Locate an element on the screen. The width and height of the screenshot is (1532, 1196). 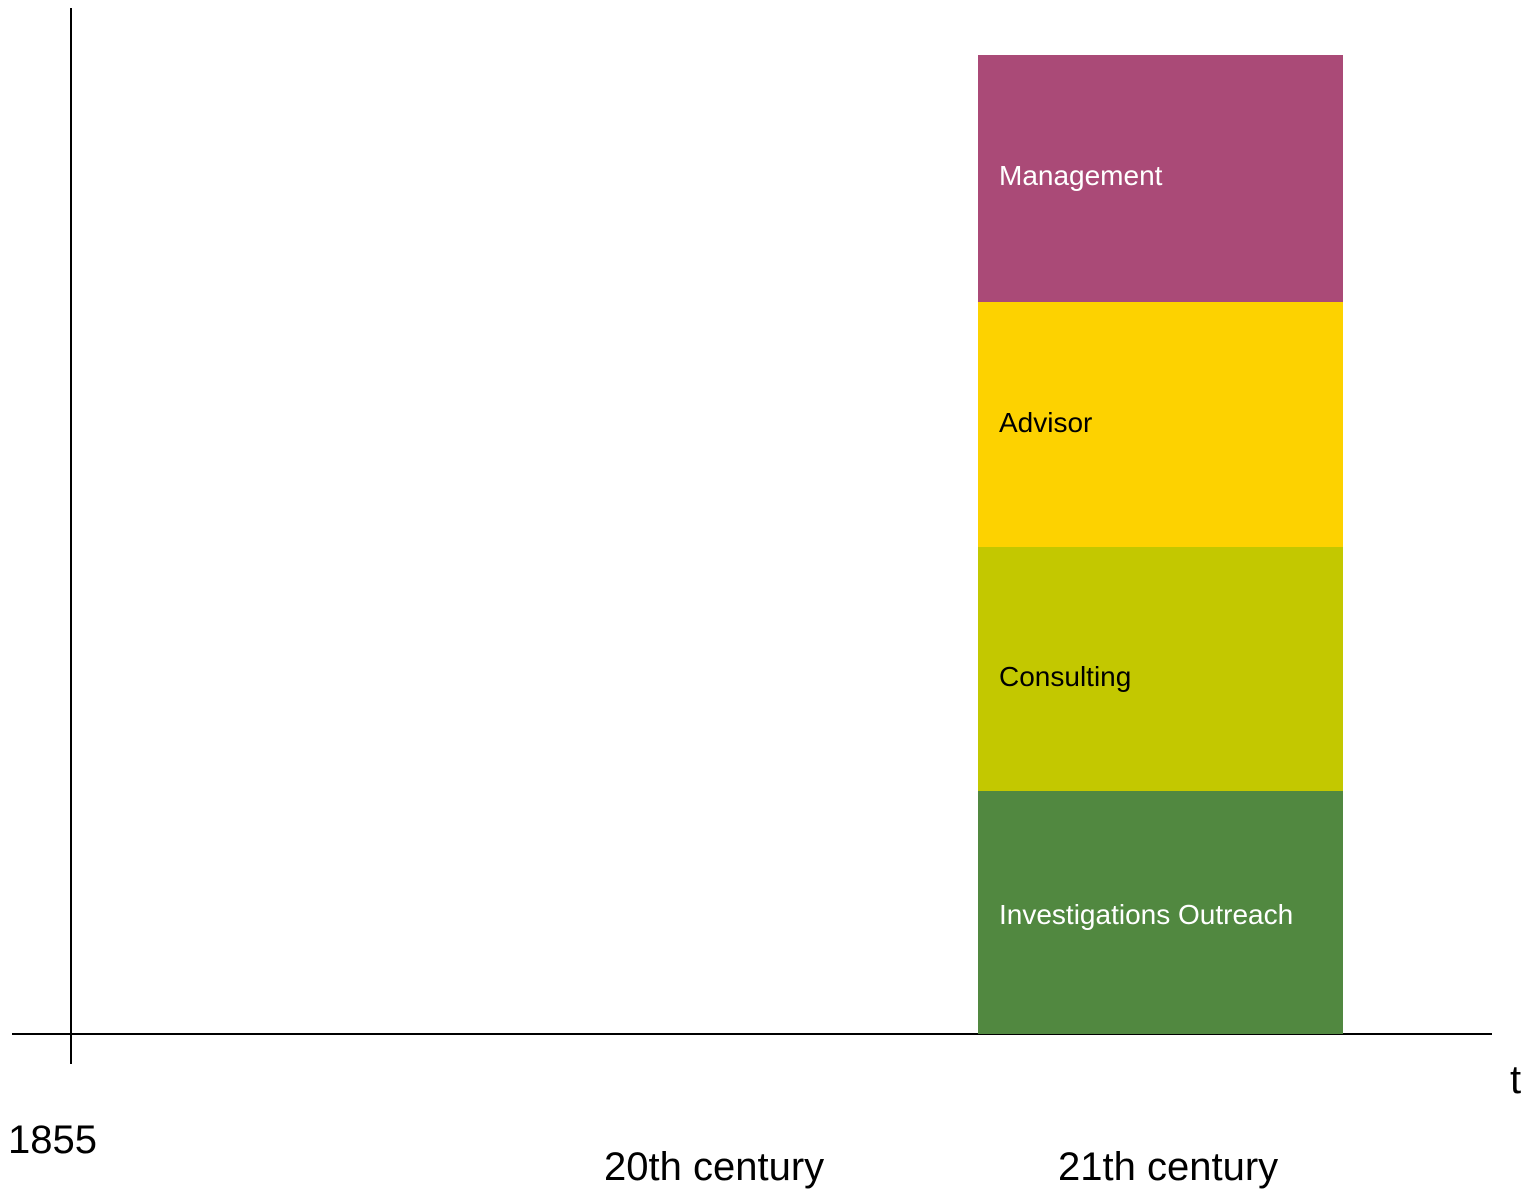
tick-label-21th-century: 21th century is located at coordinates (1168, 1167).